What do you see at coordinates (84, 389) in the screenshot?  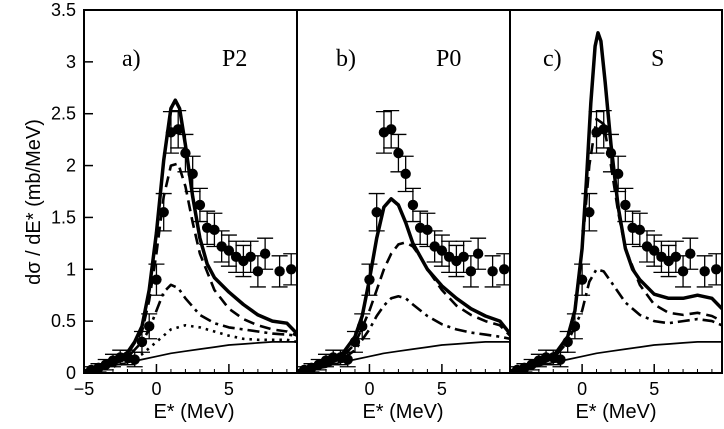 I see `panel-0-x-tick-label-0: −5` at bounding box center [84, 389].